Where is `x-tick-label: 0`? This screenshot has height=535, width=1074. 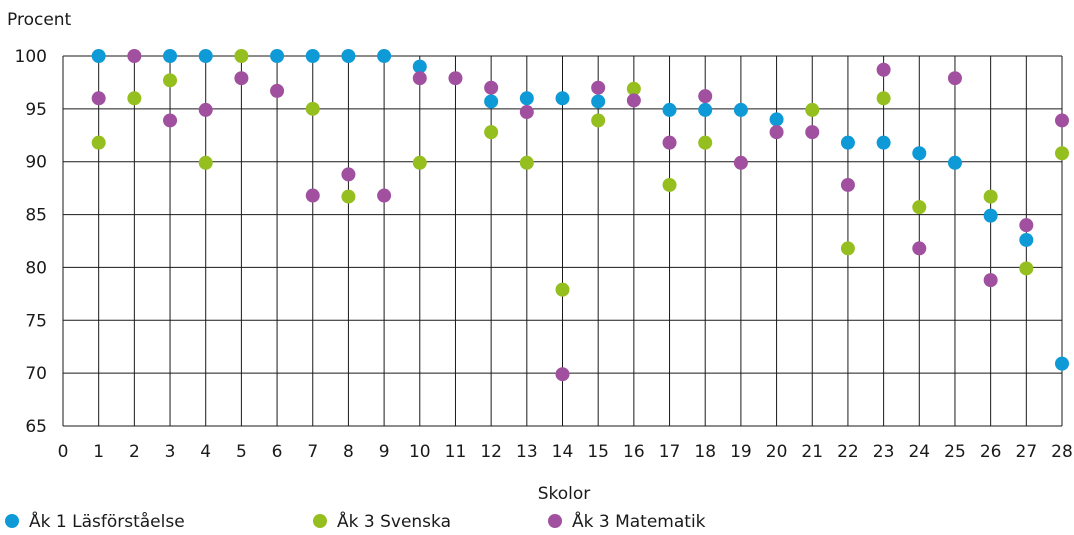 x-tick-label: 0 is located at coordinates (63, 452).